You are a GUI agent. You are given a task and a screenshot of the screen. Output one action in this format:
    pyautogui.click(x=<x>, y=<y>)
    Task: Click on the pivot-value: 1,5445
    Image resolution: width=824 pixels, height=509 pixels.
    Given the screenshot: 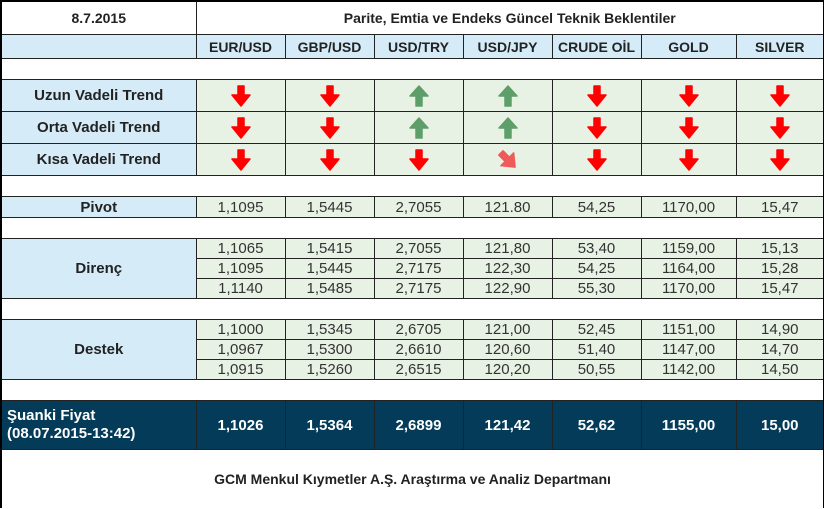 What is the action you would take?
    pyautogui.click(x=329, y=207)
    